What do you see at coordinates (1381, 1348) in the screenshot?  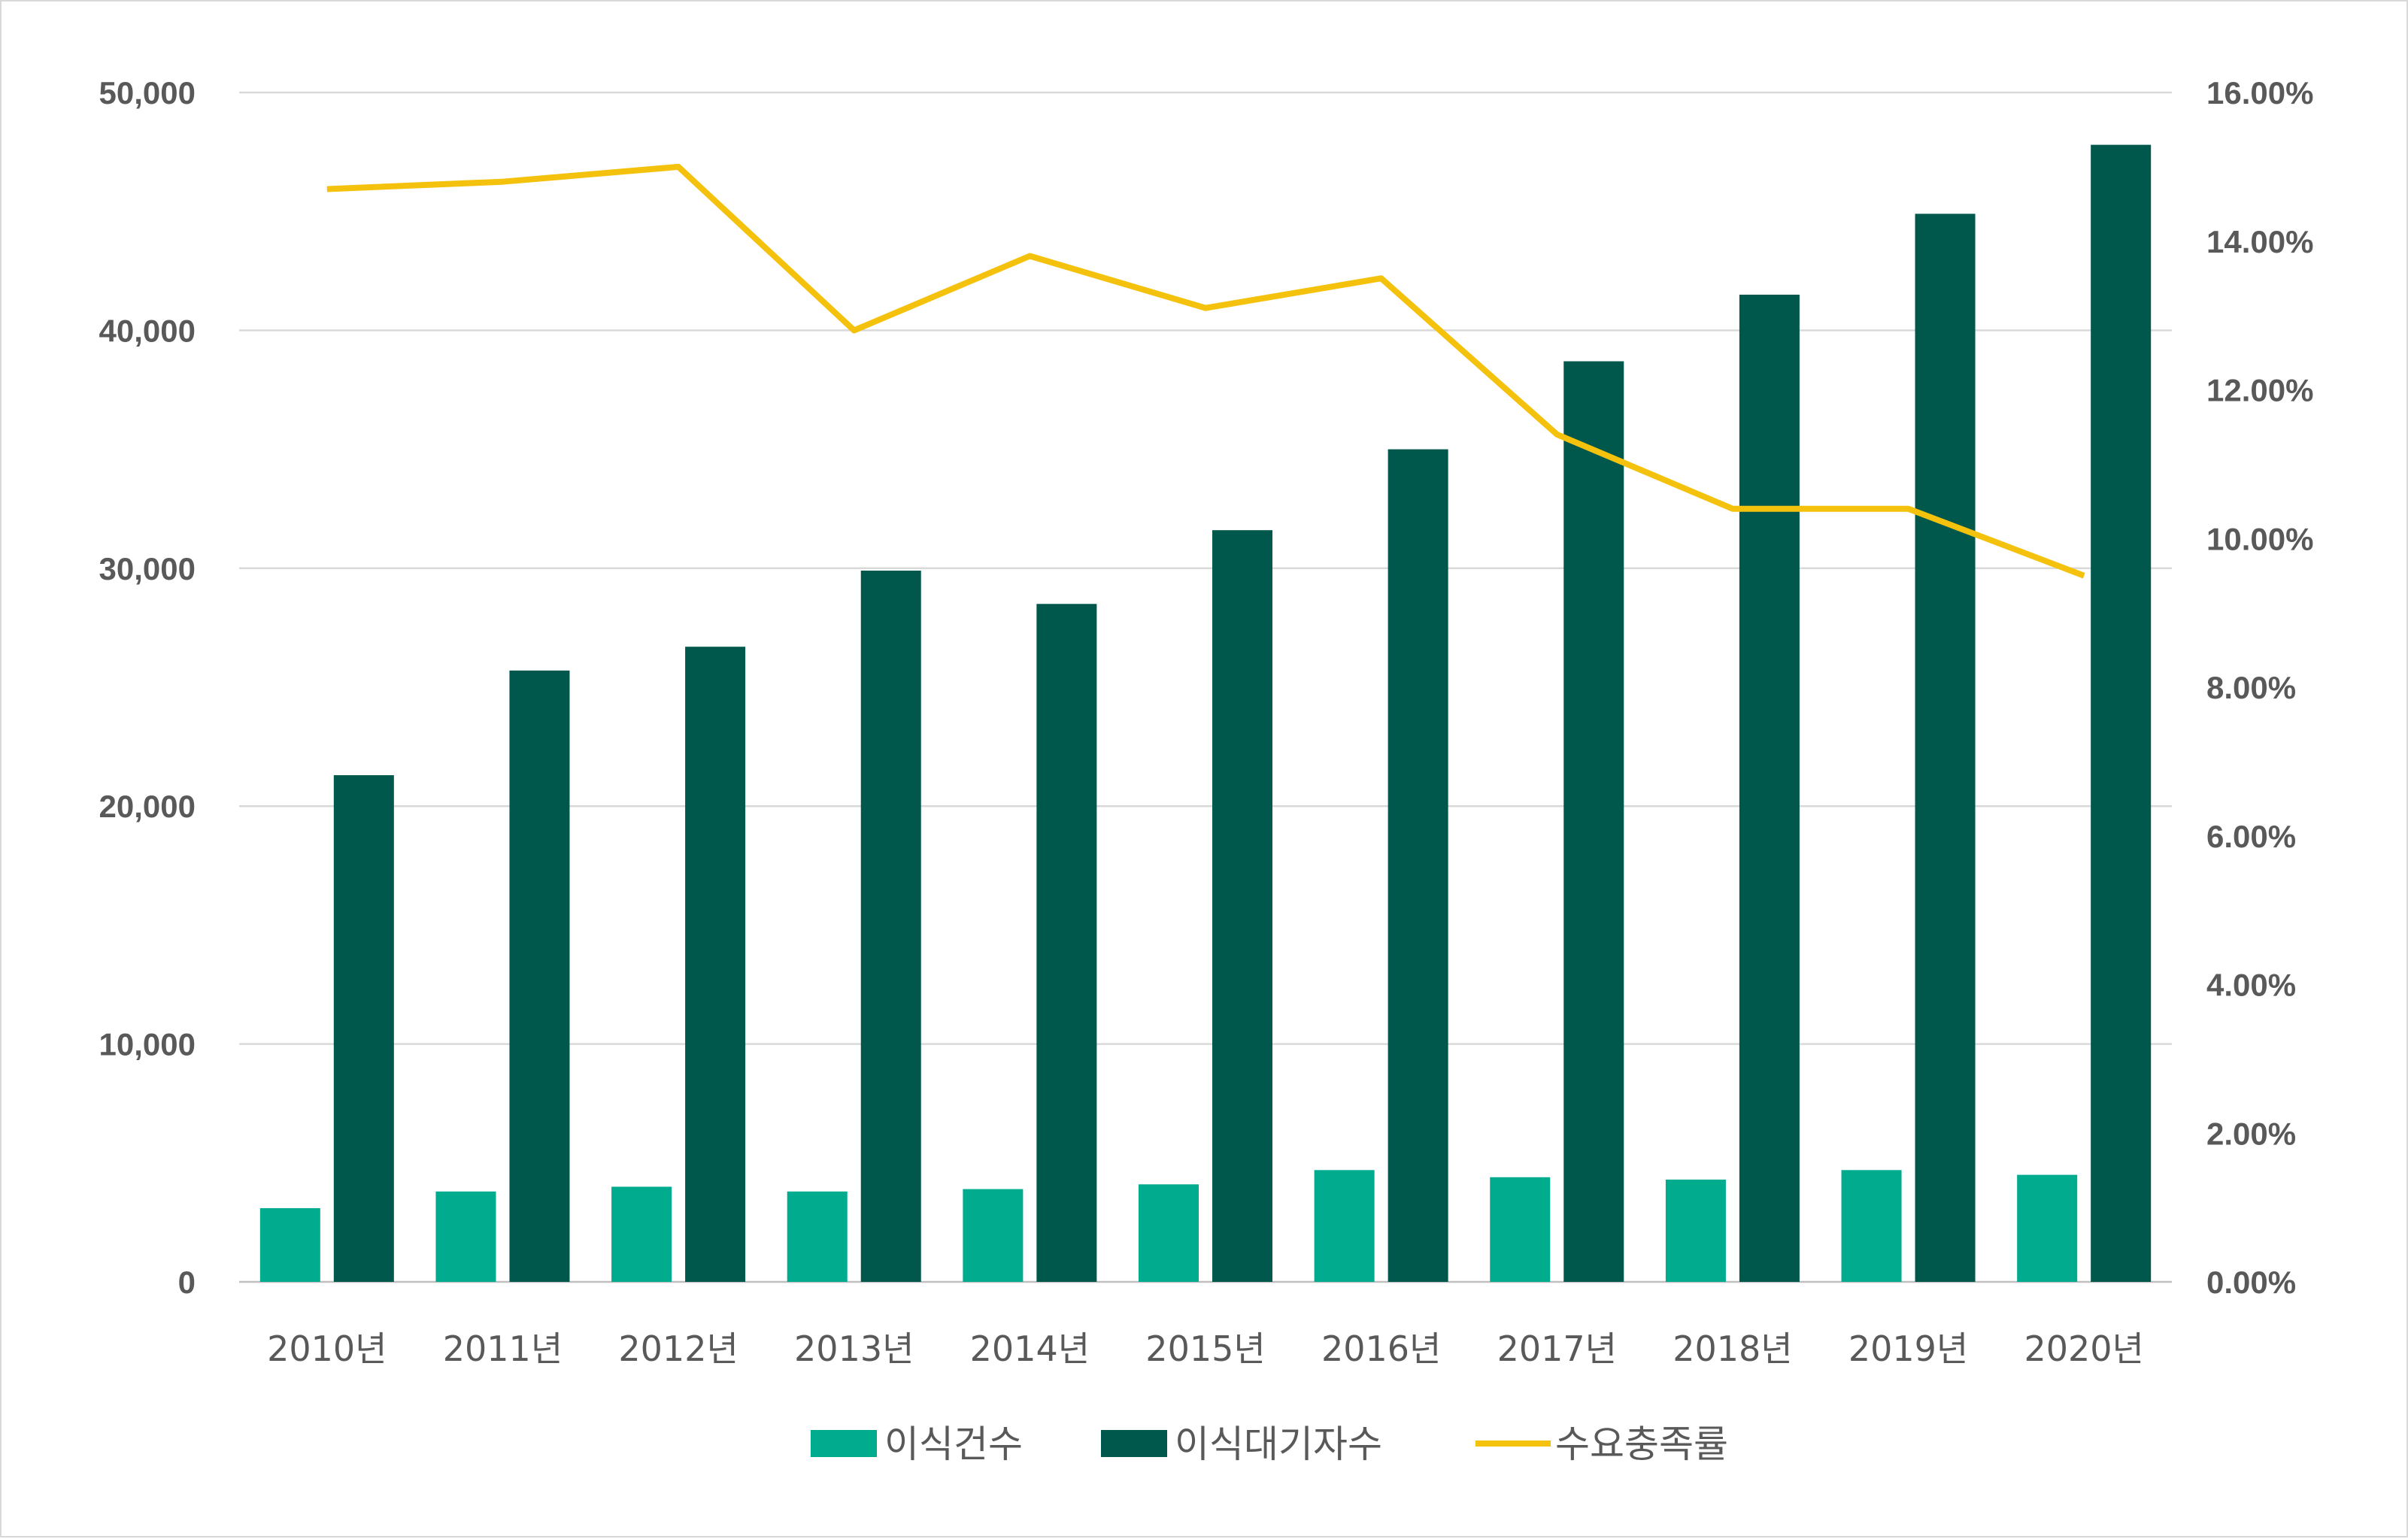 I see `x-tick-label: 2016년` at bounding box center [1381, 1348].